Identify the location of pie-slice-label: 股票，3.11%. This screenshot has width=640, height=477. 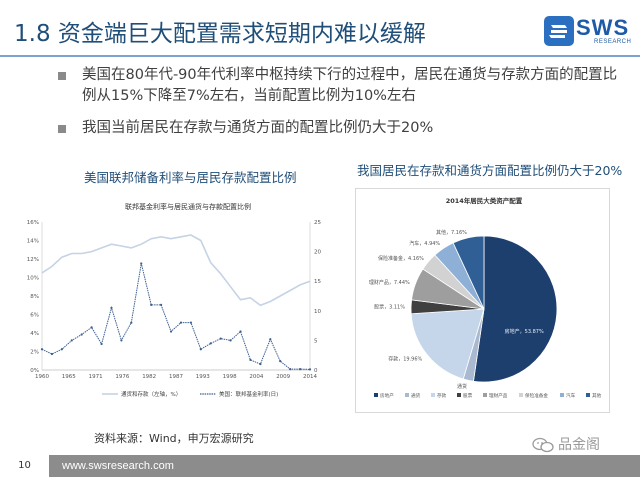
(389, 308).